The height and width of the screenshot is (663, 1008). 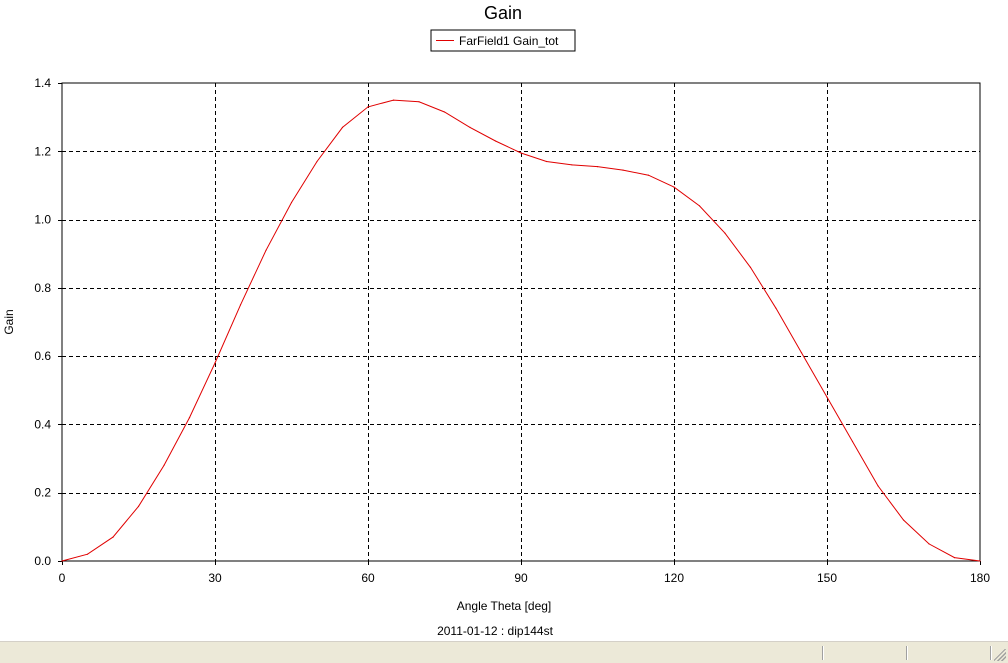 I want to click on legend: FarField1 Gain_tot, so click(x=503, y=40).